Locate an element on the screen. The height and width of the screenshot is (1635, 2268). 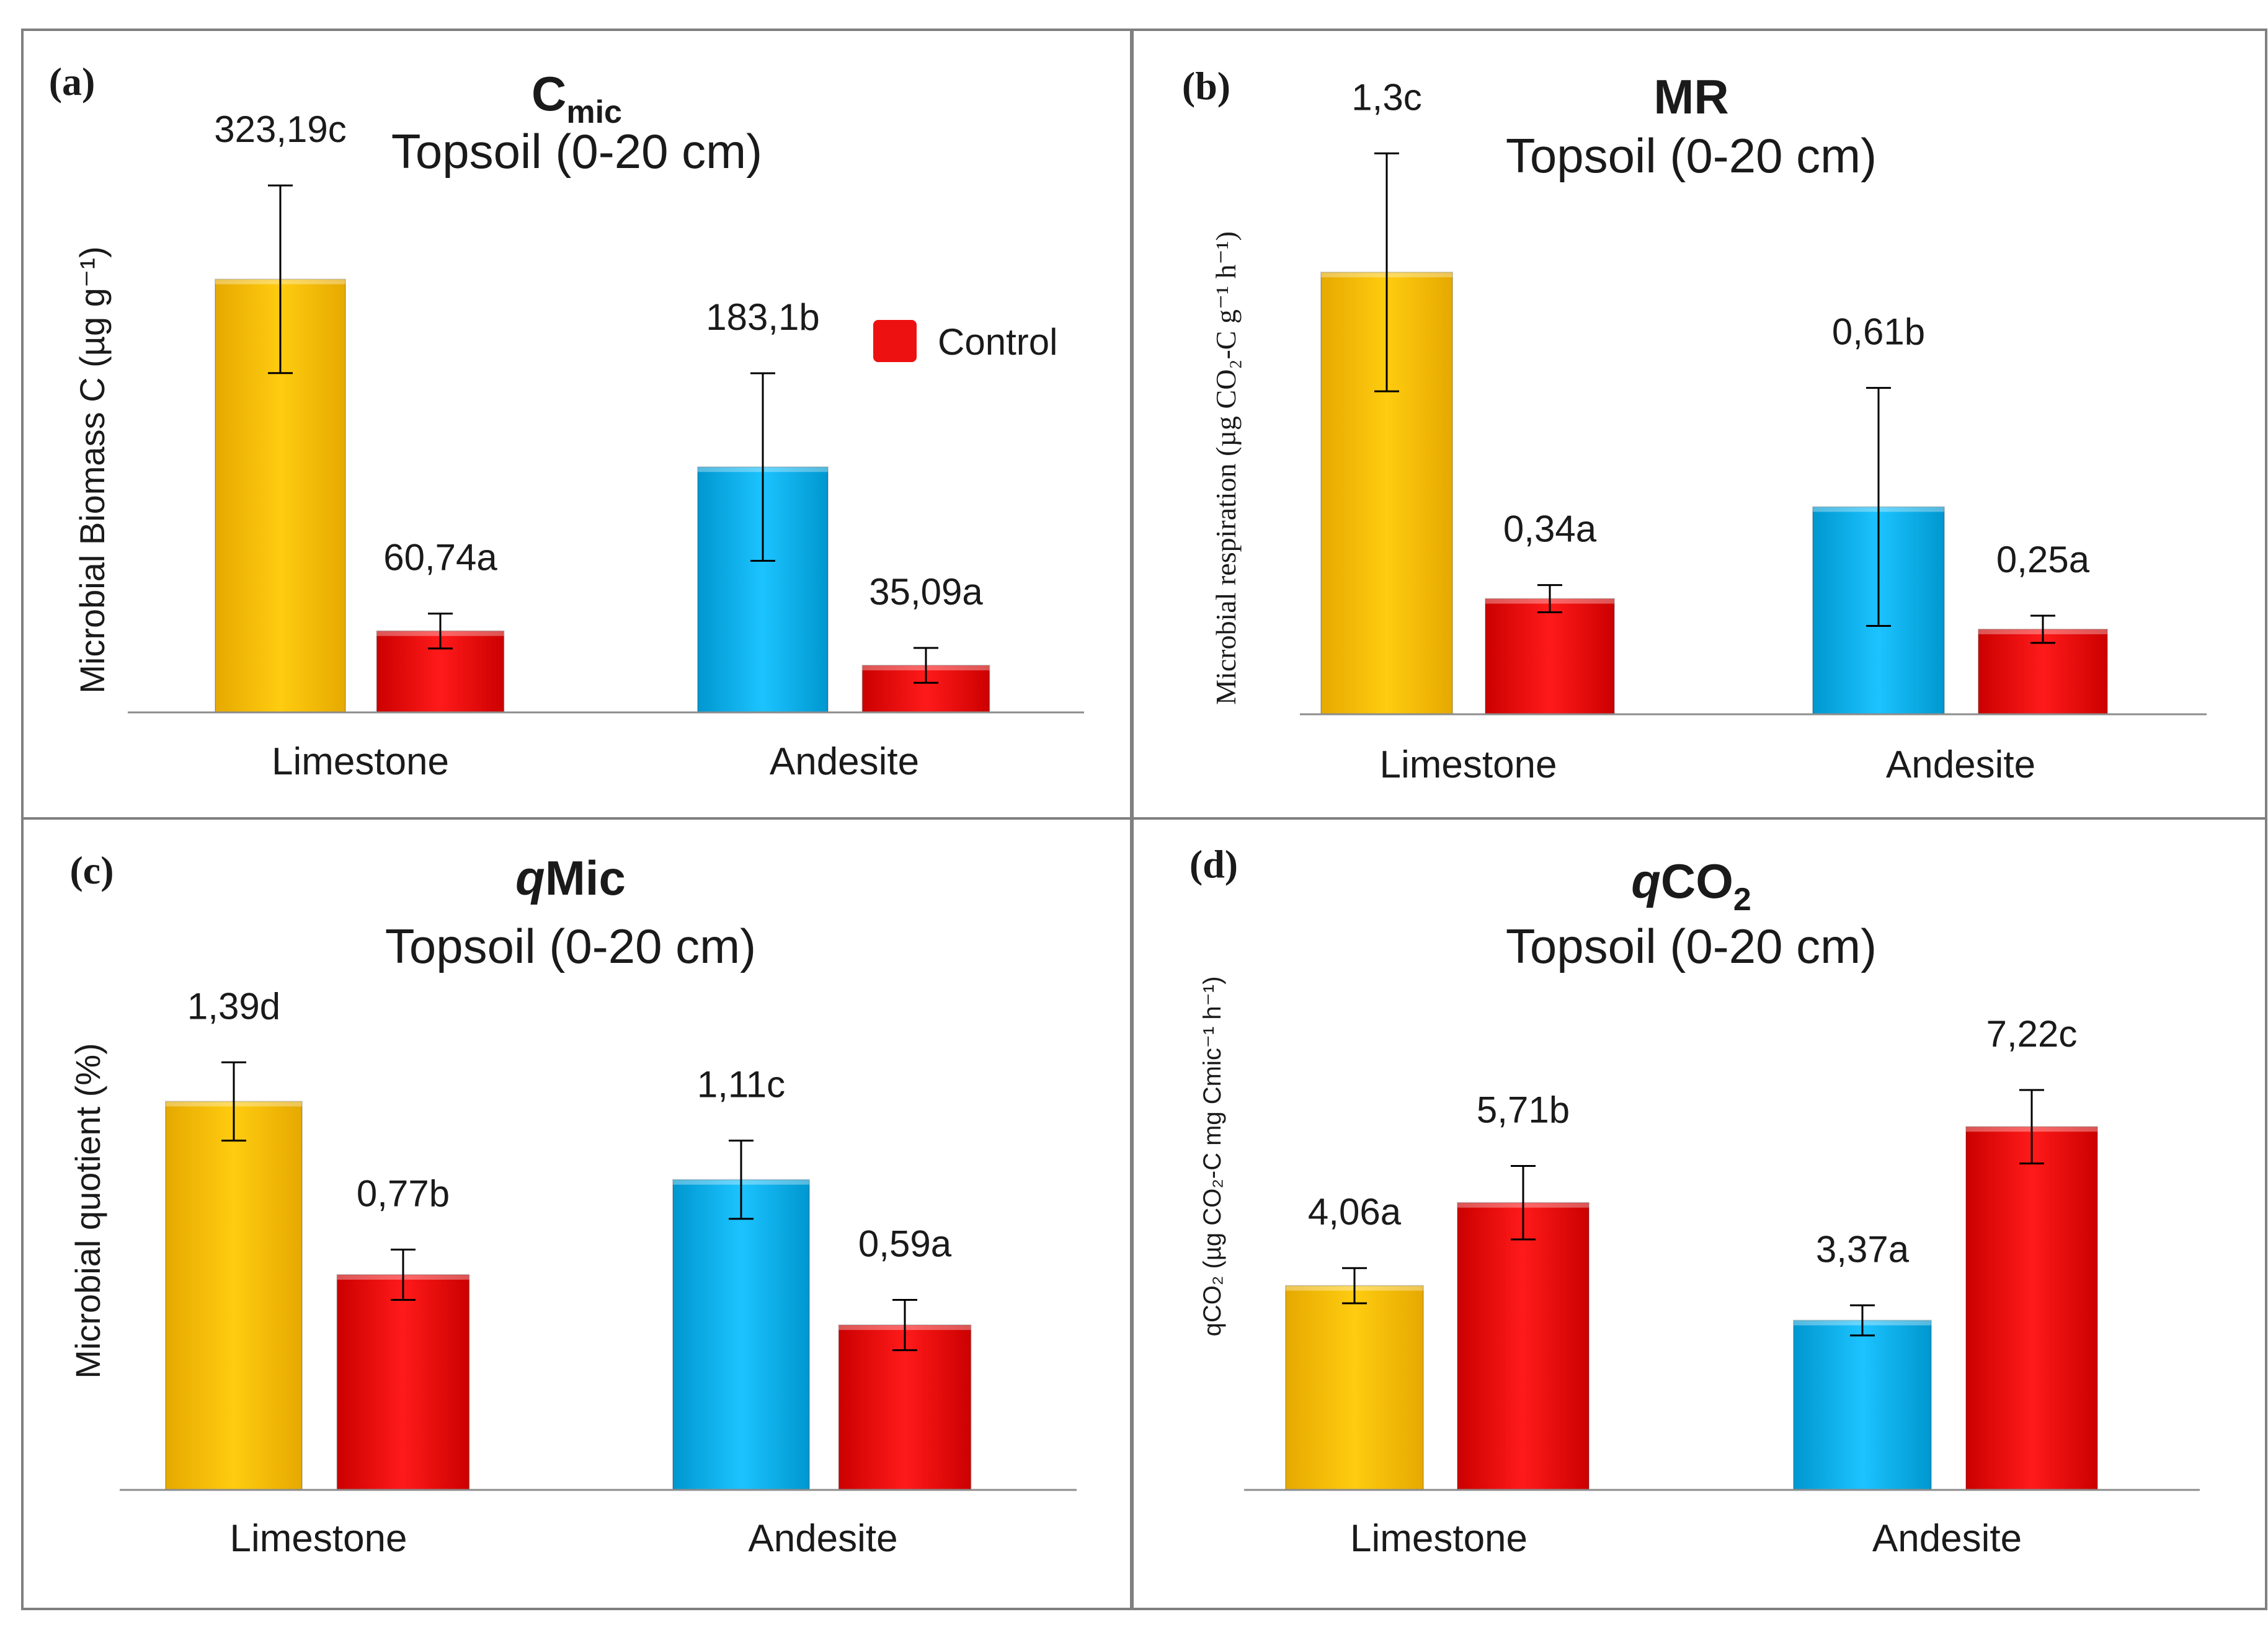
panel-a-errorbar-limestone-amended is located at coordinates (280, 279).